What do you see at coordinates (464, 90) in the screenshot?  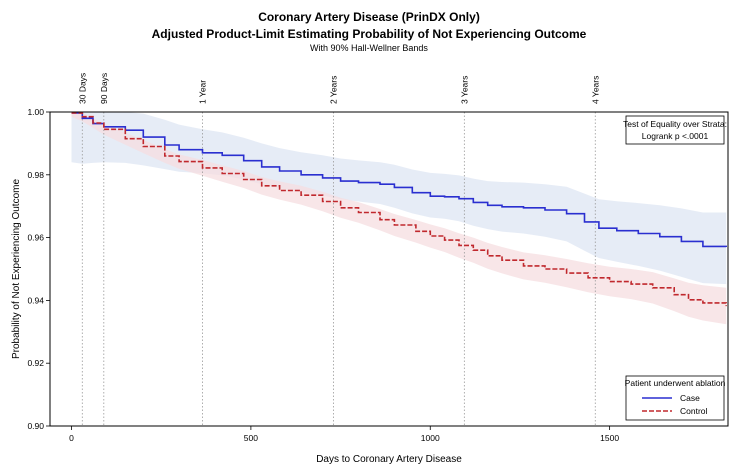 I see `reference-label-4: 3 Years` at bounding box center [464, 90].